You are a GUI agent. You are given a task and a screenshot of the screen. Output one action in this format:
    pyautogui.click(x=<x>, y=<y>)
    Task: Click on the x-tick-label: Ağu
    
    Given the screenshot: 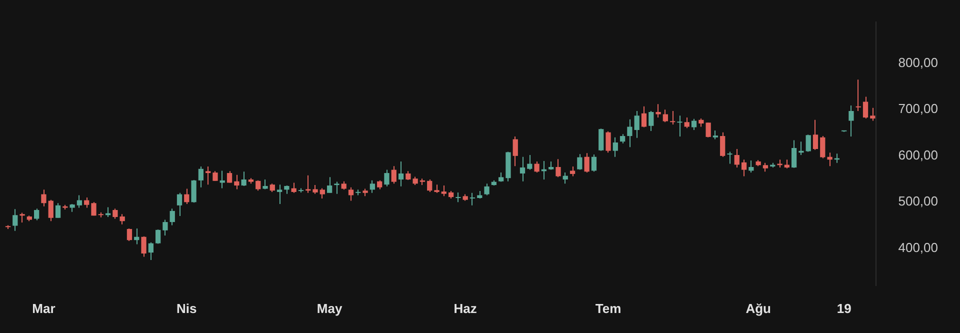 What is the action you would take?
    pyautogui.click(x=759, y=308)
    